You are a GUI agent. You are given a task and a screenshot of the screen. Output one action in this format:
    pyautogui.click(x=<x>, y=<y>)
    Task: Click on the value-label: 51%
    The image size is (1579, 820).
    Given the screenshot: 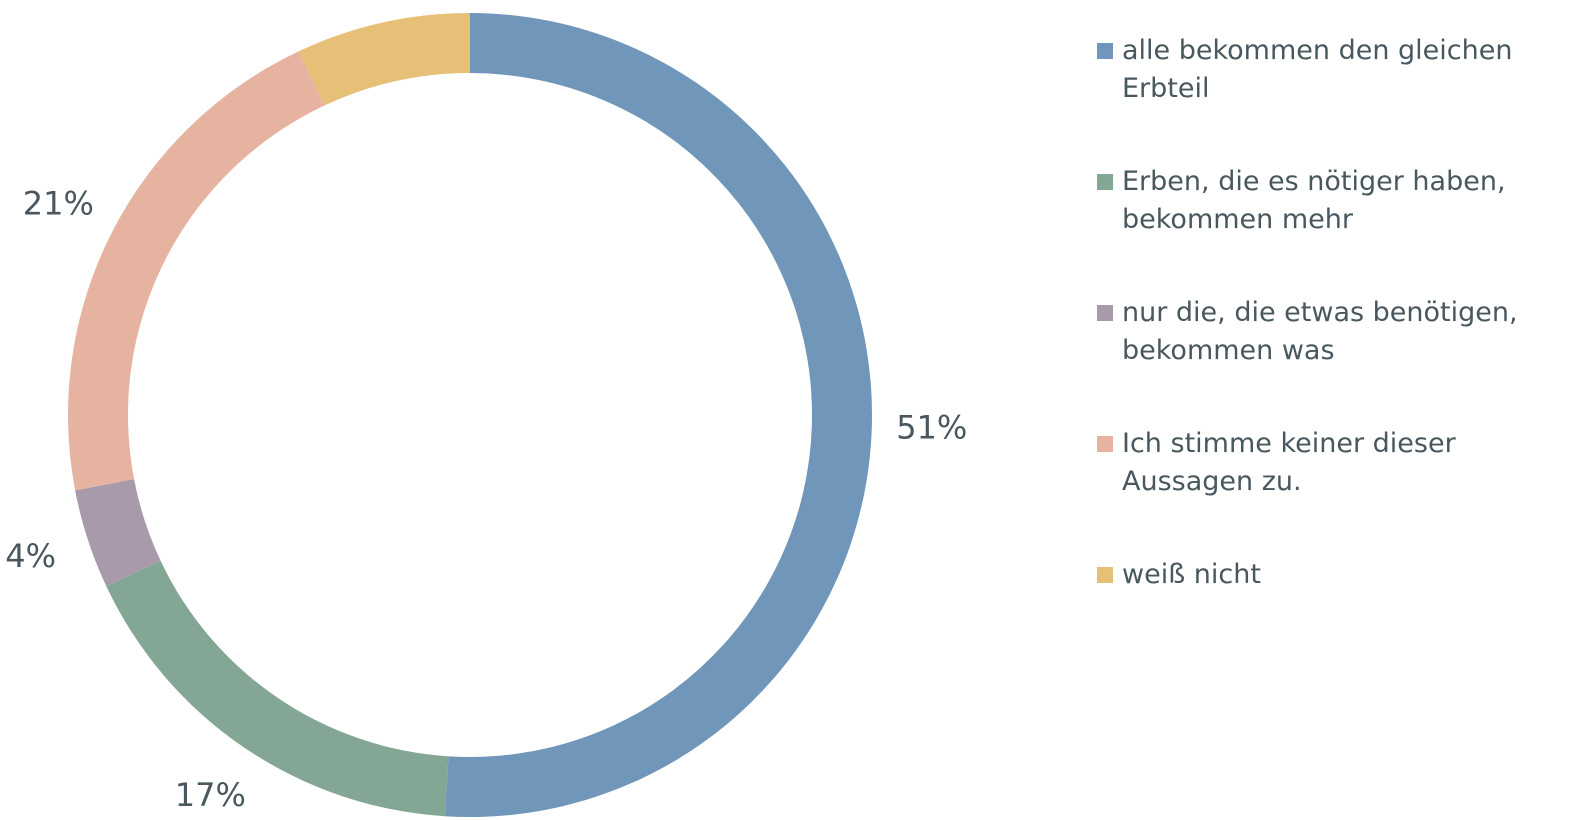 What is the action you would take?
    pyautogui.click(x=931, y=428)
    